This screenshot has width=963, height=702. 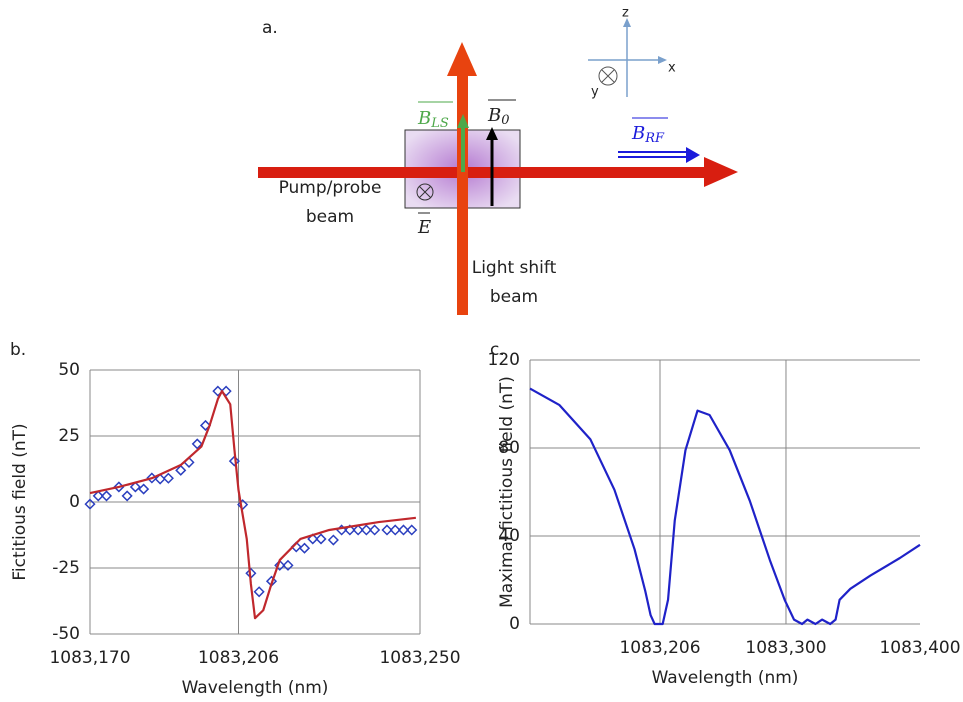 What do you see at coordinates (785, 648) in the screenshot?
I see `x-tick-label: 1083,300` at bounding box center [785, 648].